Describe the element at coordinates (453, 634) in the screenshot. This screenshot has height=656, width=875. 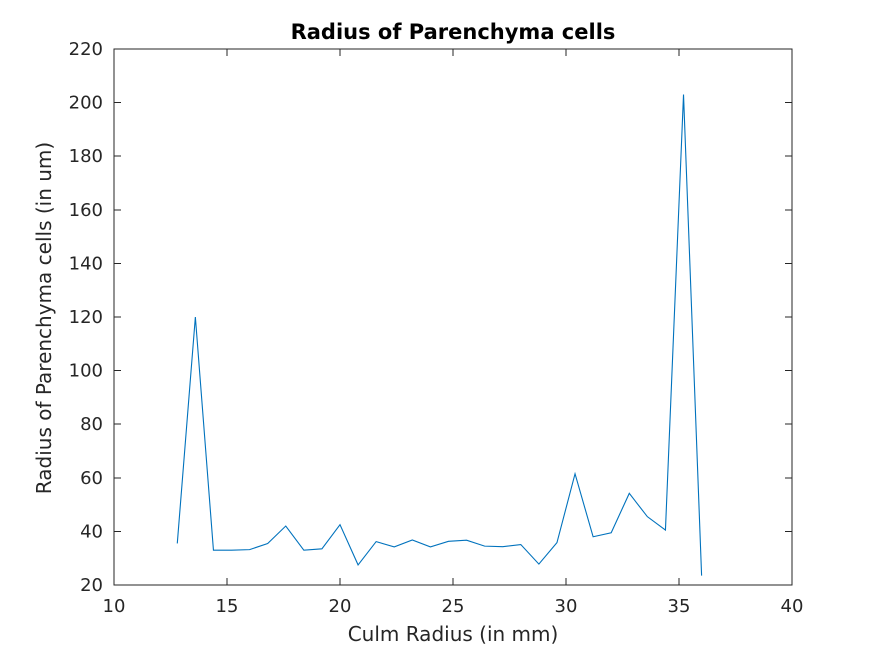
I see `x-axis-label: Culm Radius (in mm)` at that location.